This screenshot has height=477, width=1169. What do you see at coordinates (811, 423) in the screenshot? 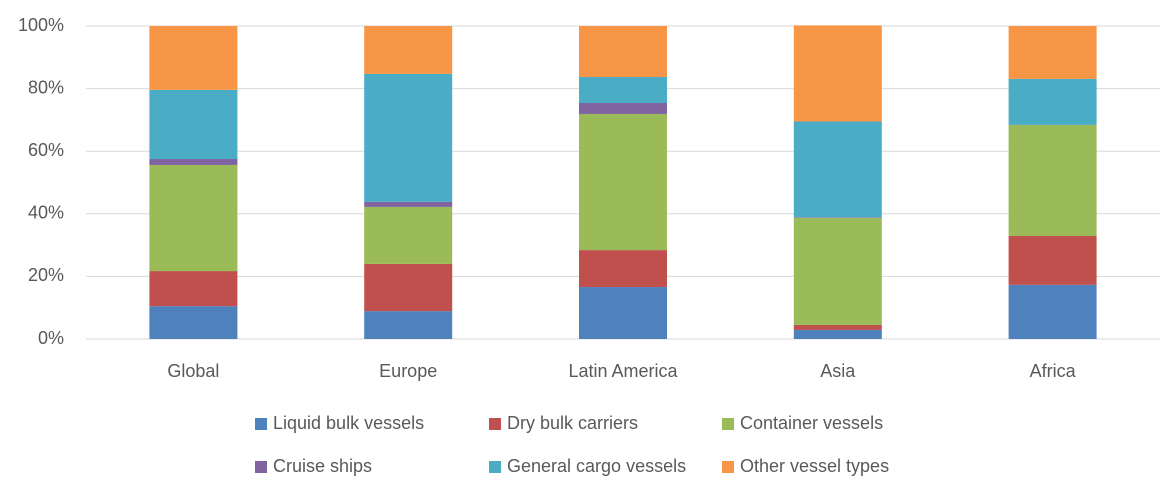
I see `legend-label: Container vessels` at bounding box center [811, 423].